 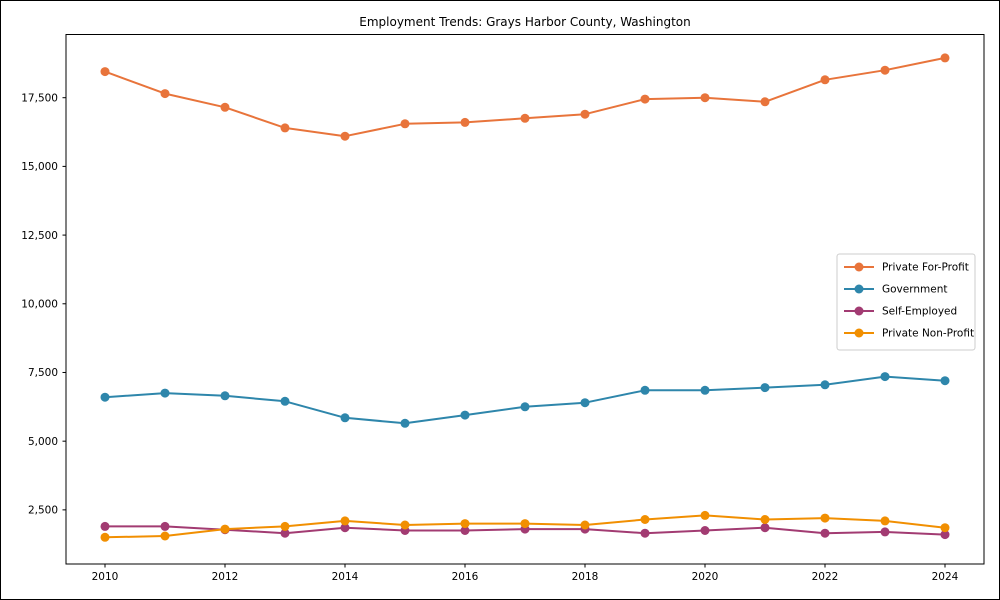 I want to click on y-tick-label: 15,000, so click(x=39, y=167).